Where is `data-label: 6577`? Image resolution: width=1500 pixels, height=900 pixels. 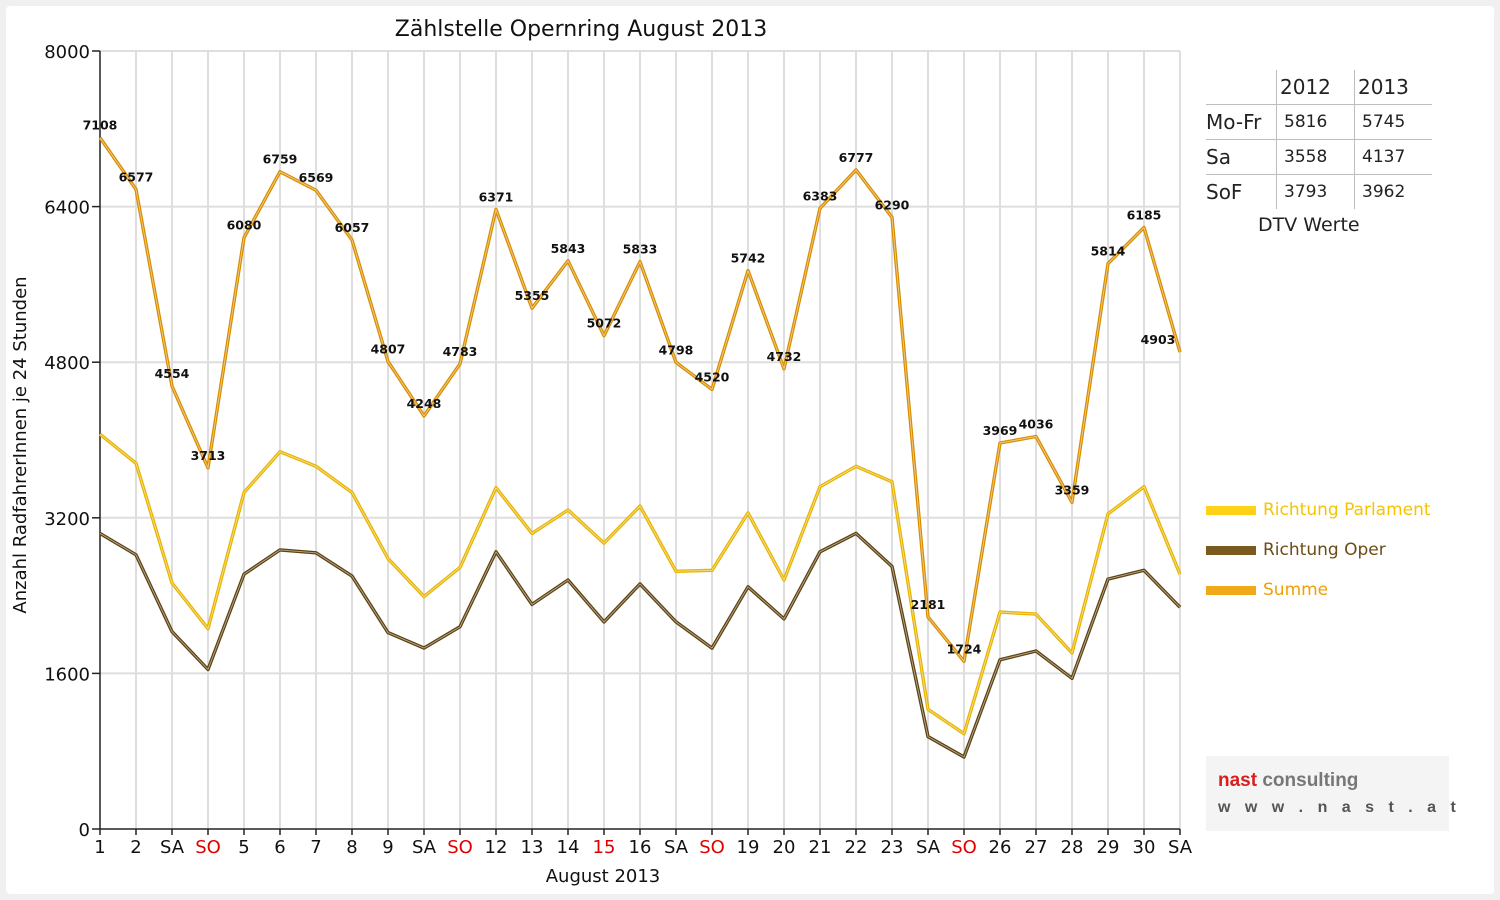 data-label: 6577 is located at coordinates (136, 176).